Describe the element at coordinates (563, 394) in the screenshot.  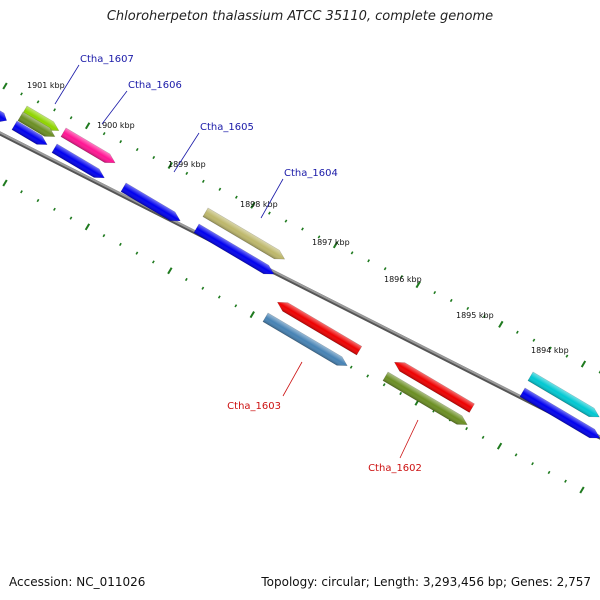
I see `gene-arrow-cyan` at that location.